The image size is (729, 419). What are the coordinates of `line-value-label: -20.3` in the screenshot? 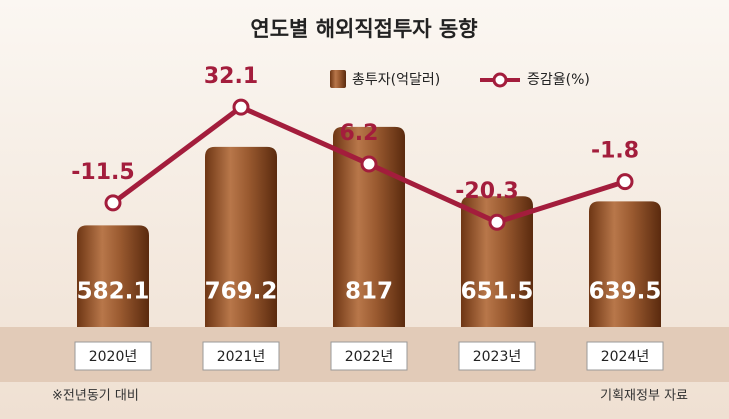 It's located at (486, 191).